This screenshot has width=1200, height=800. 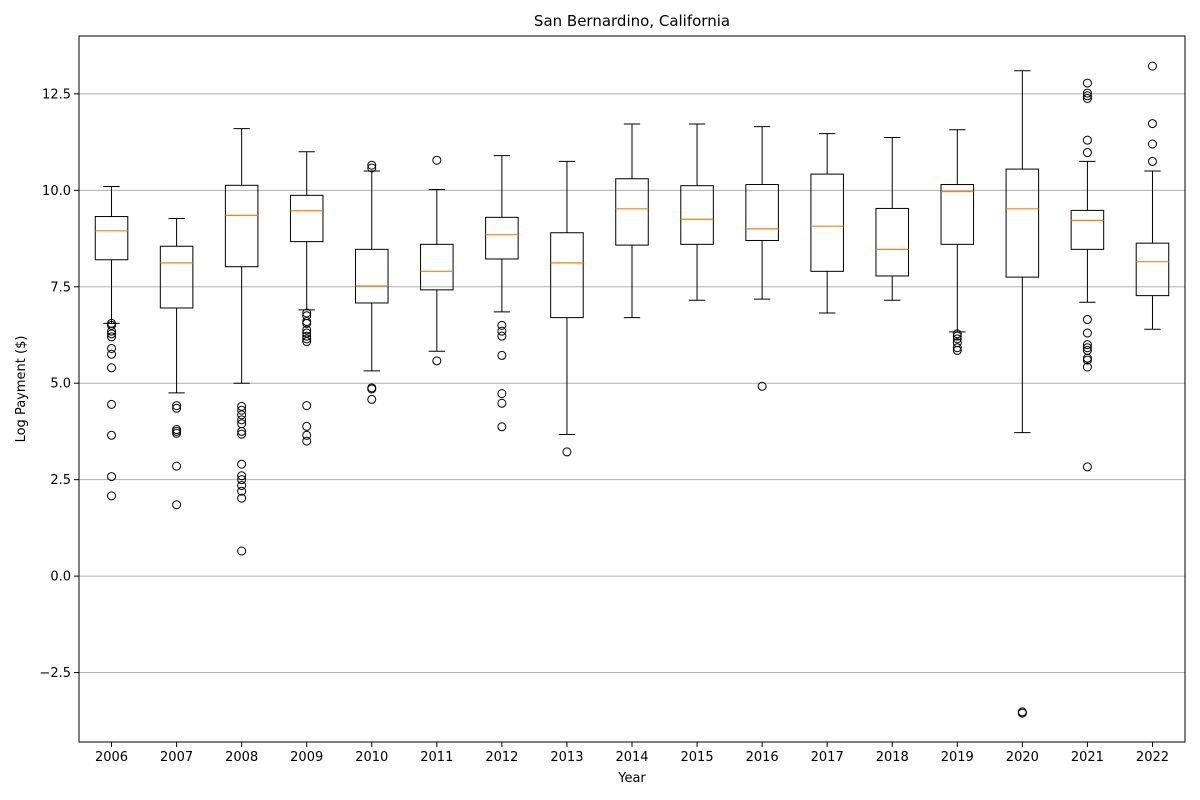 What do you see at coordinates (827, 757) in the screenshot?
I see `x-tick-label: 2017` at bounding box center [827, 757].